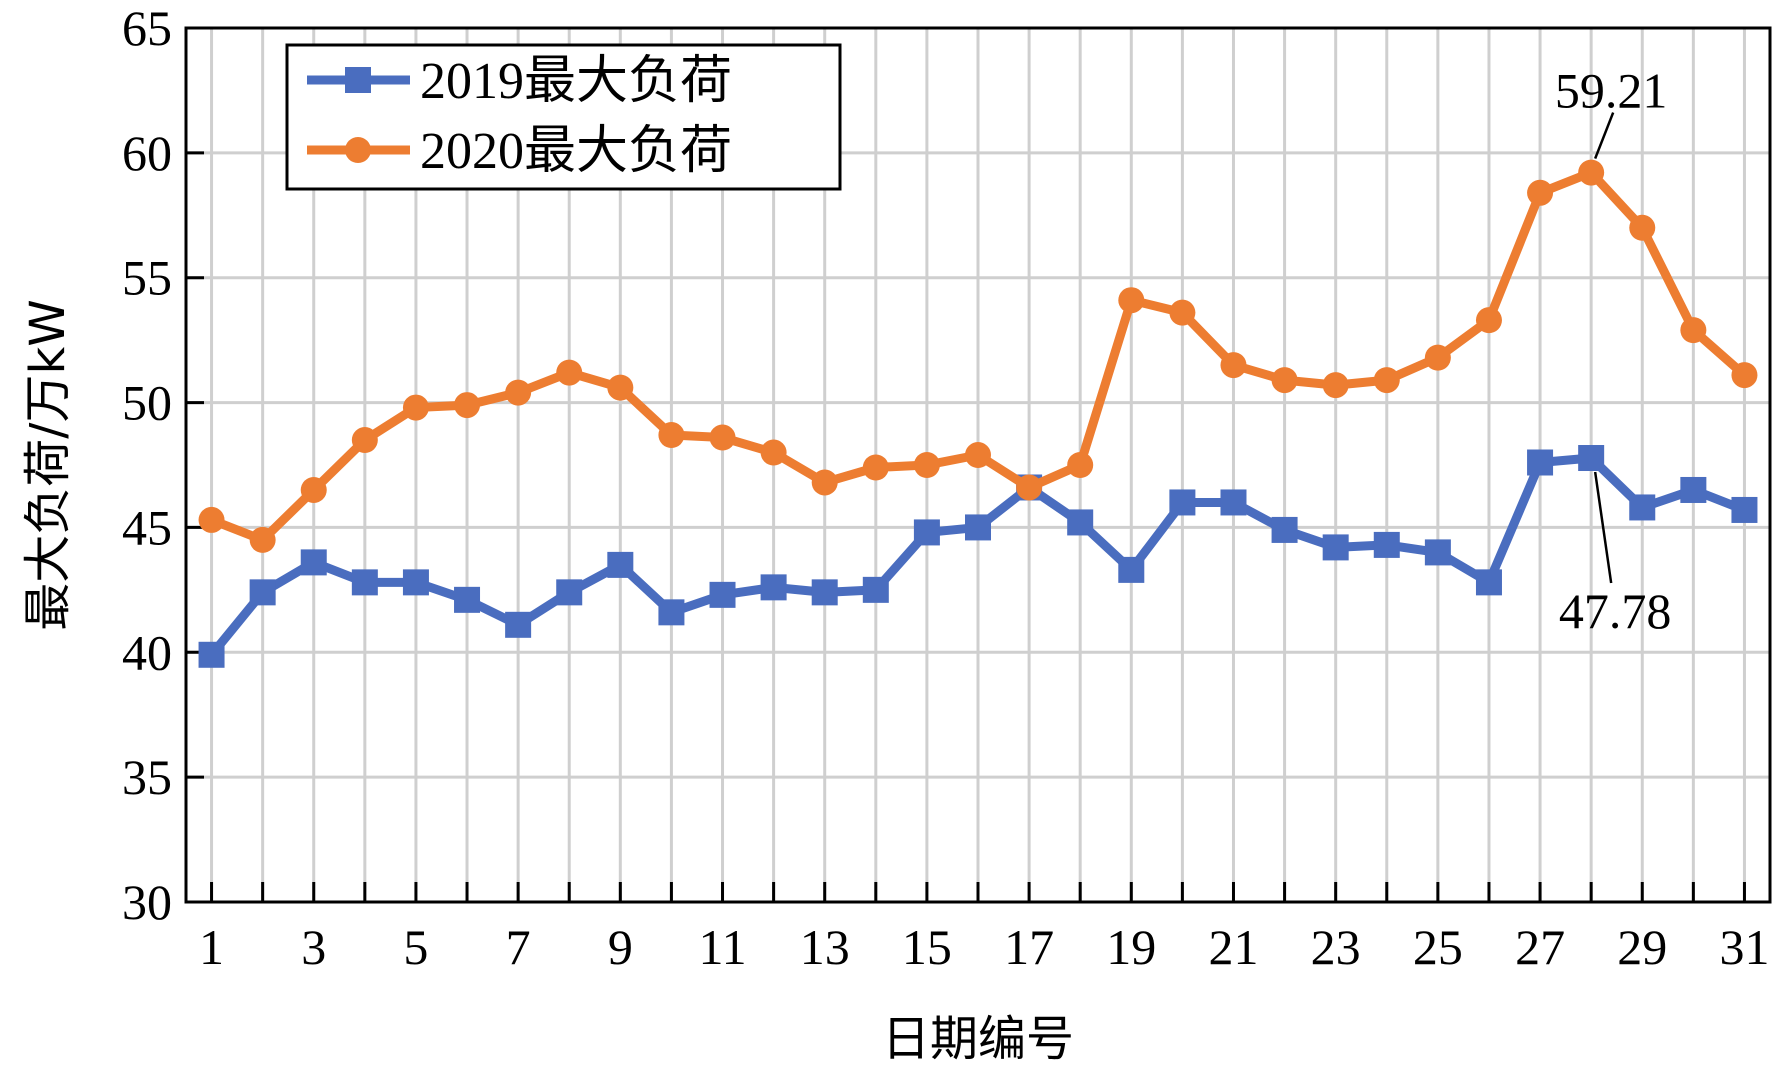 This screenshot has width=1782, height=1074. Describe the element at coordinates (620, 947) in the screenshot. I see `x-tick-label-9: 9` at that location.